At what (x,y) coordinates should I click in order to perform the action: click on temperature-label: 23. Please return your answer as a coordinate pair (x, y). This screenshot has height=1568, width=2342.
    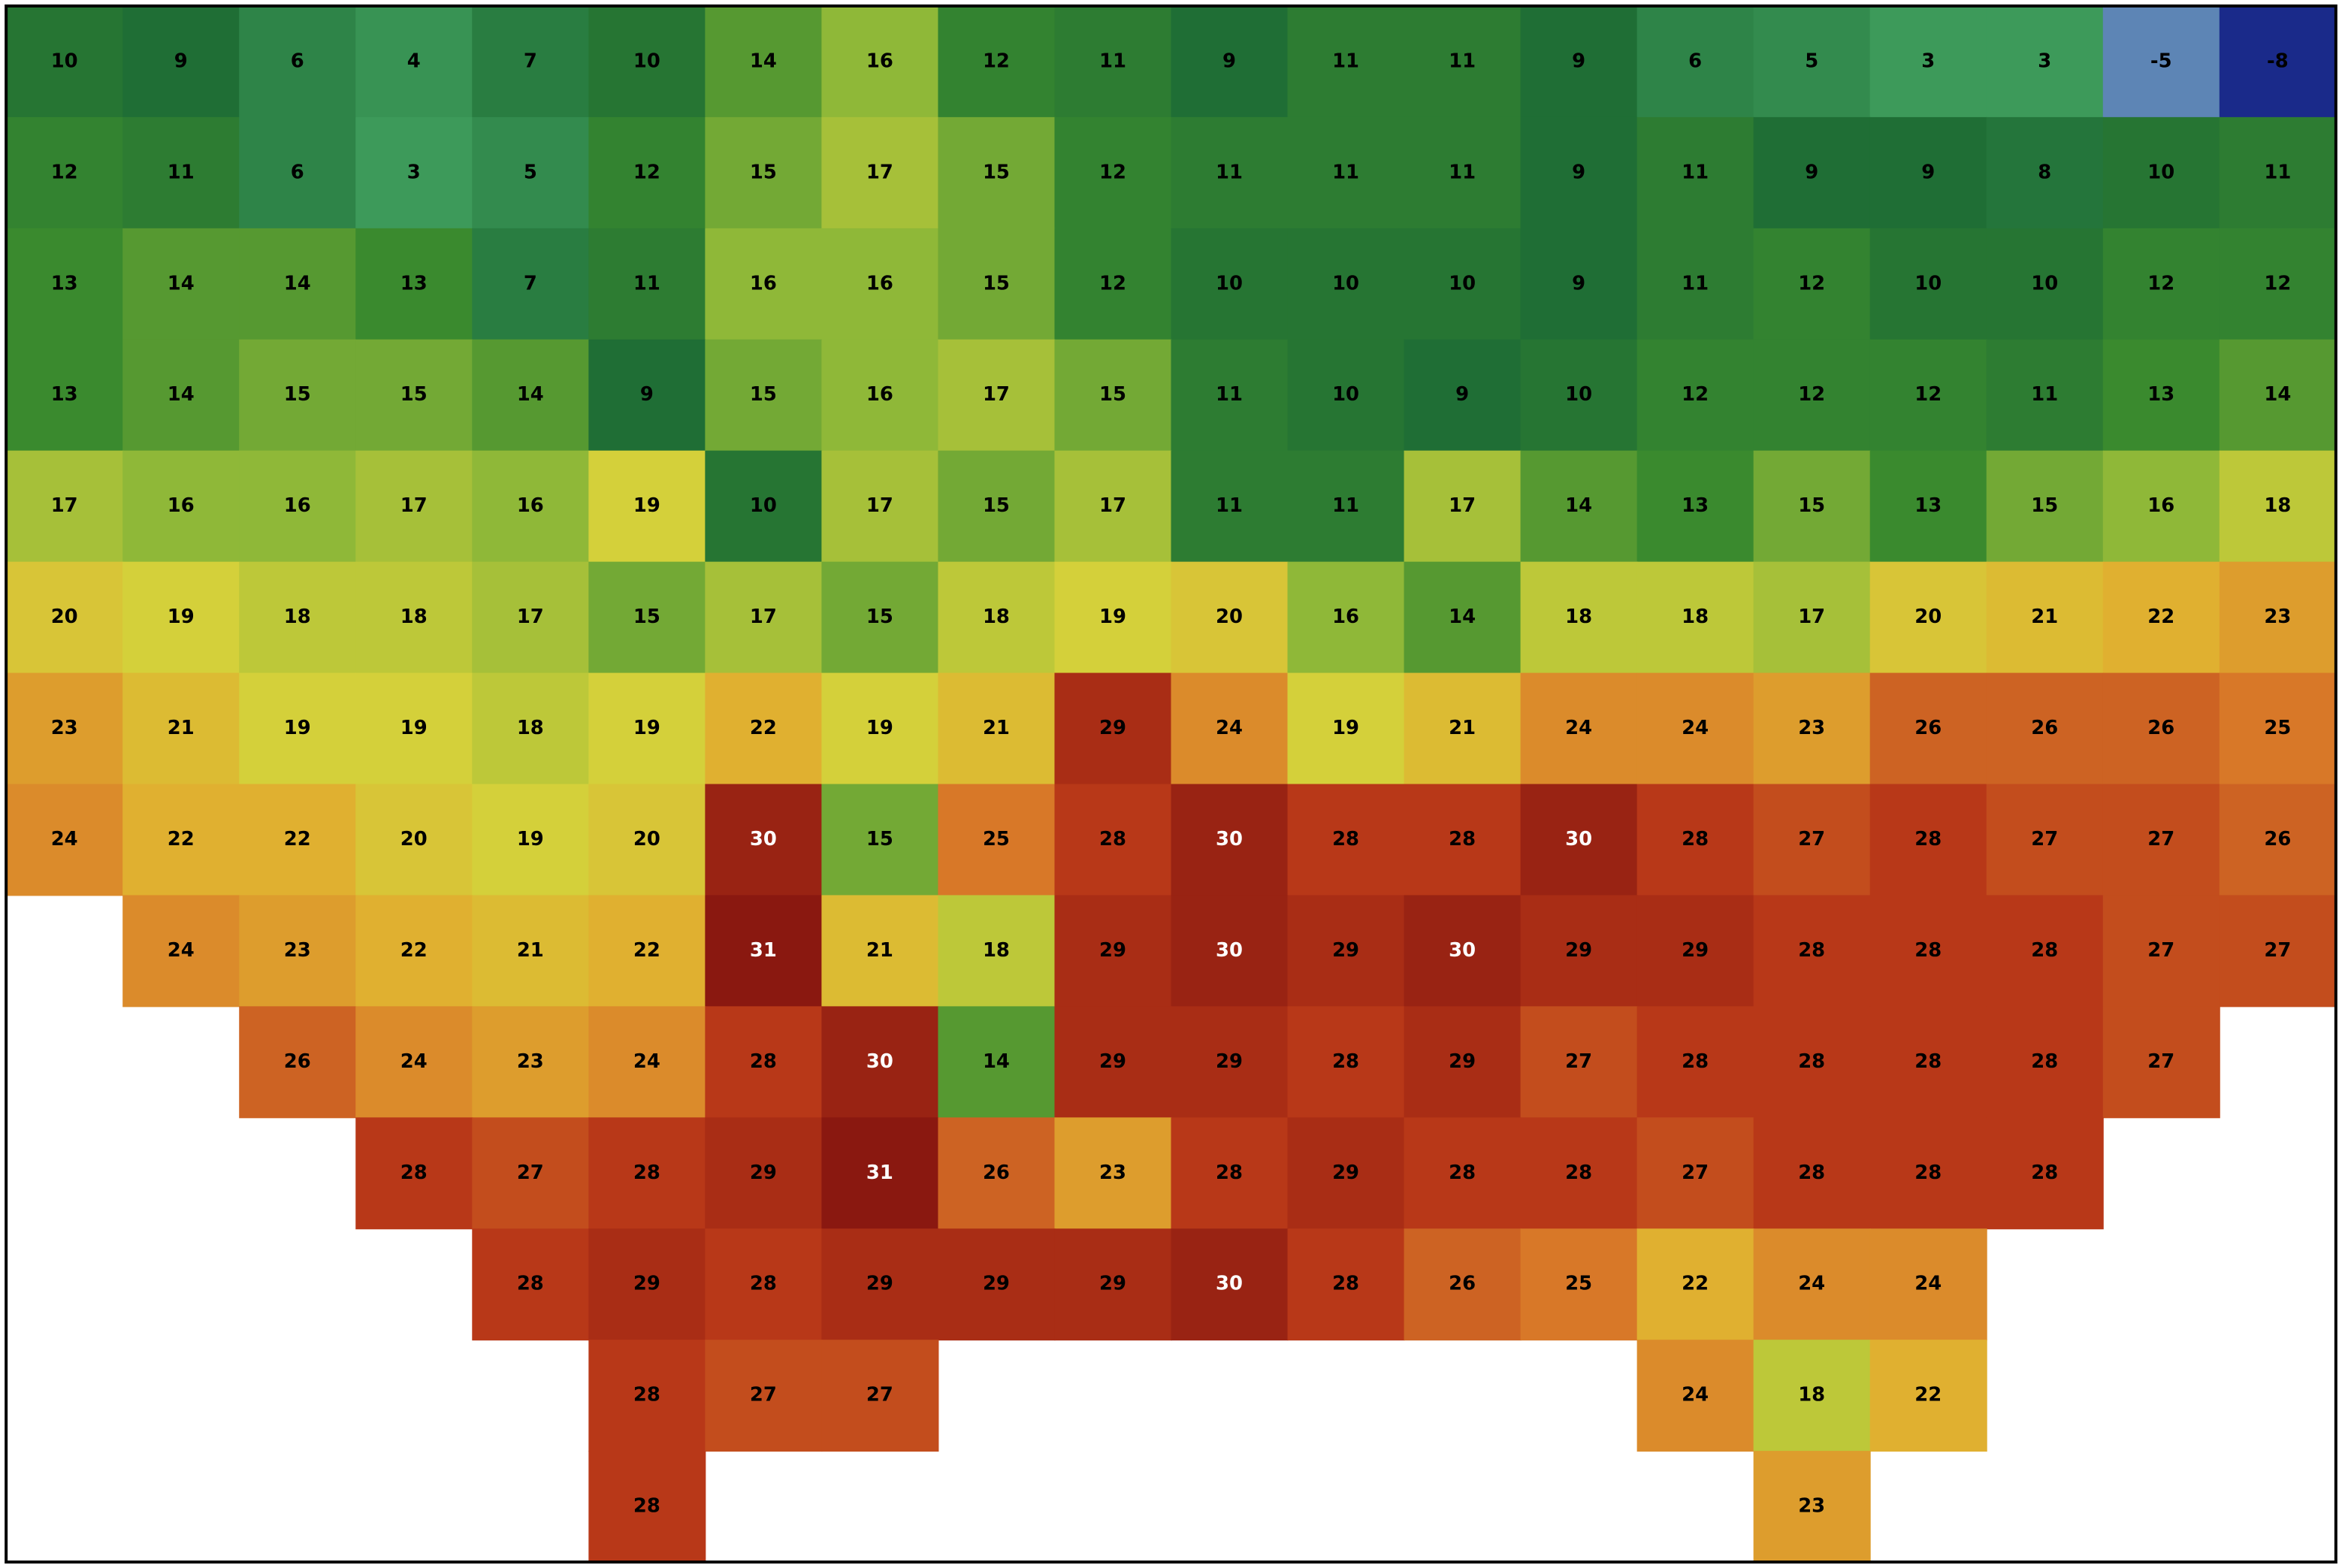
    Looking at the image, I should click on (1112, 1173).